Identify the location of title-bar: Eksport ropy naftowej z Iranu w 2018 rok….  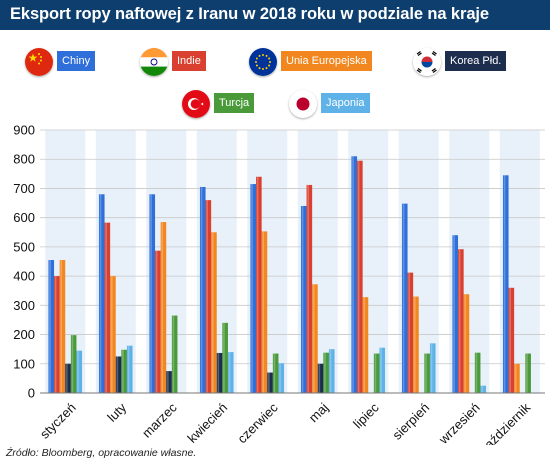
(275, 15).